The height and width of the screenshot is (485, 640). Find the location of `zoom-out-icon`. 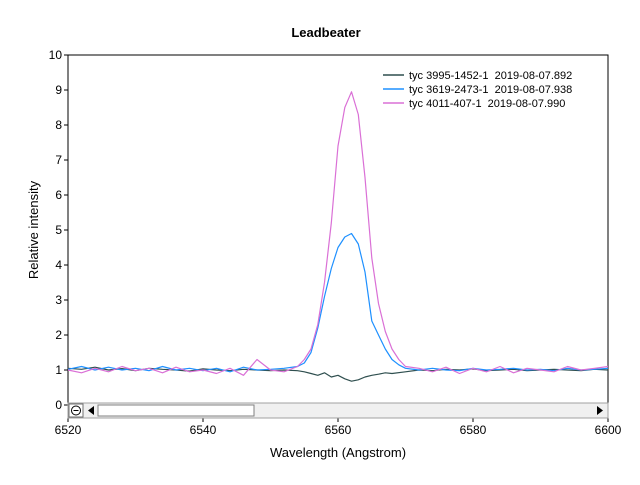

zoom-out-icon is located at coordinates (76, 410).